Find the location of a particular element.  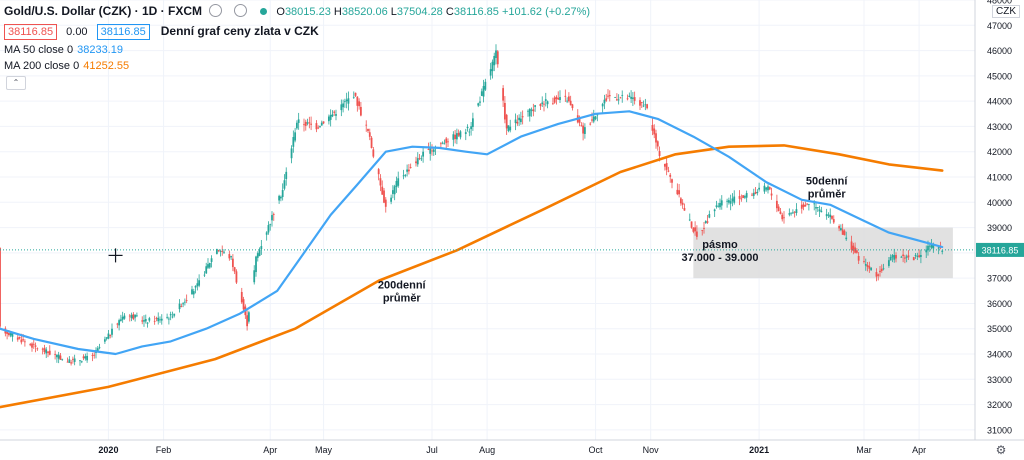

ma200-legend: MA 200 close 0 41252.55 is located at coordinates (66, 66).